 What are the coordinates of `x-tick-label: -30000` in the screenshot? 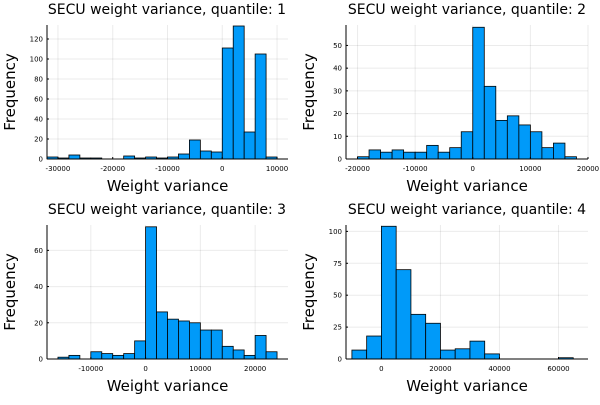 It's located at (58, 169).